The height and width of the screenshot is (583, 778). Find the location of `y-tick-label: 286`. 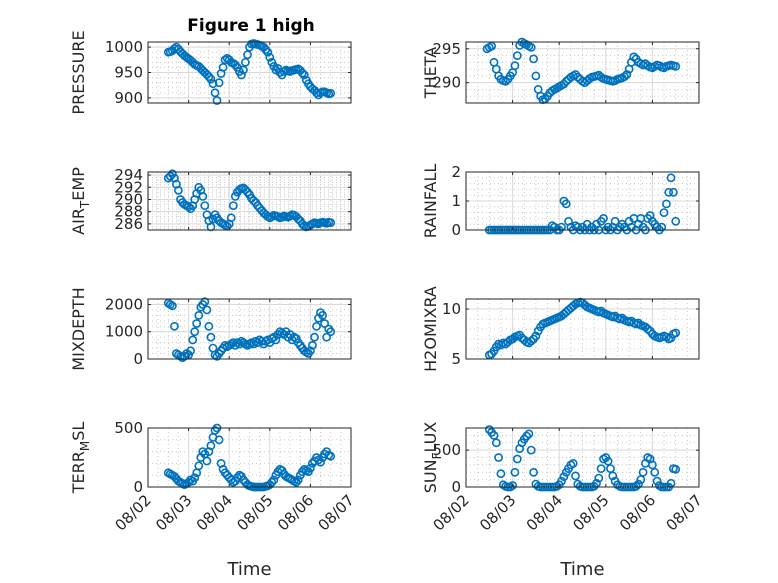

y-tick-label: 286 is located at coordinates (128, 224).